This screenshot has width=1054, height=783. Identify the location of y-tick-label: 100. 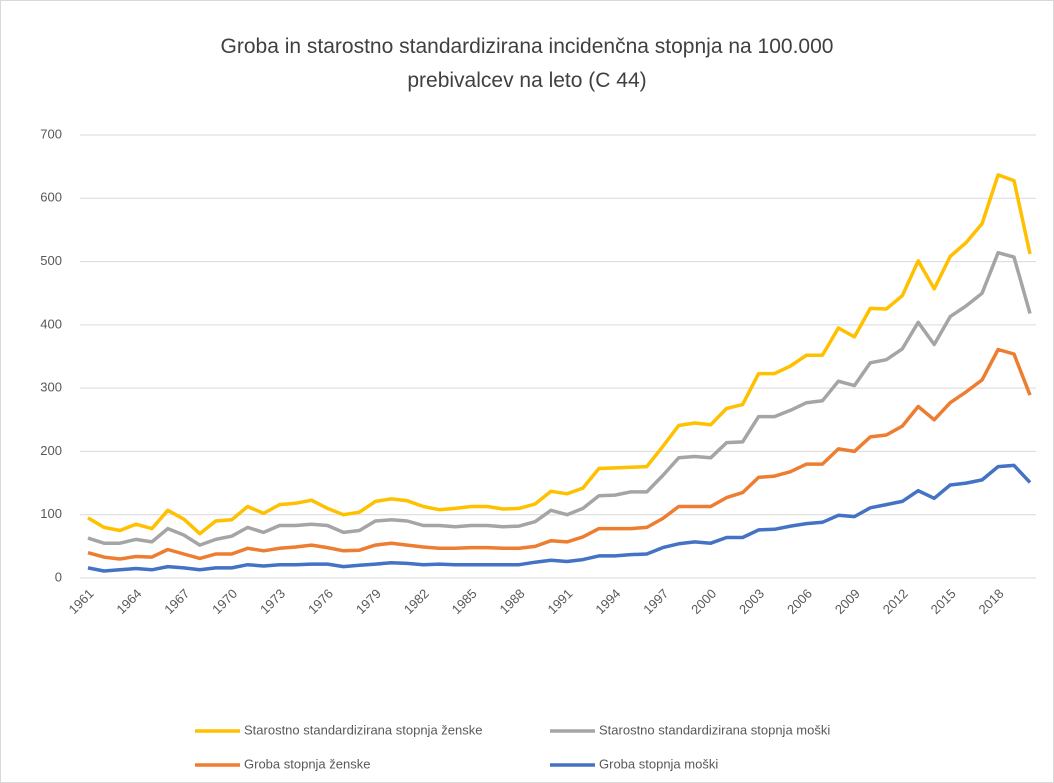
(51, 513).